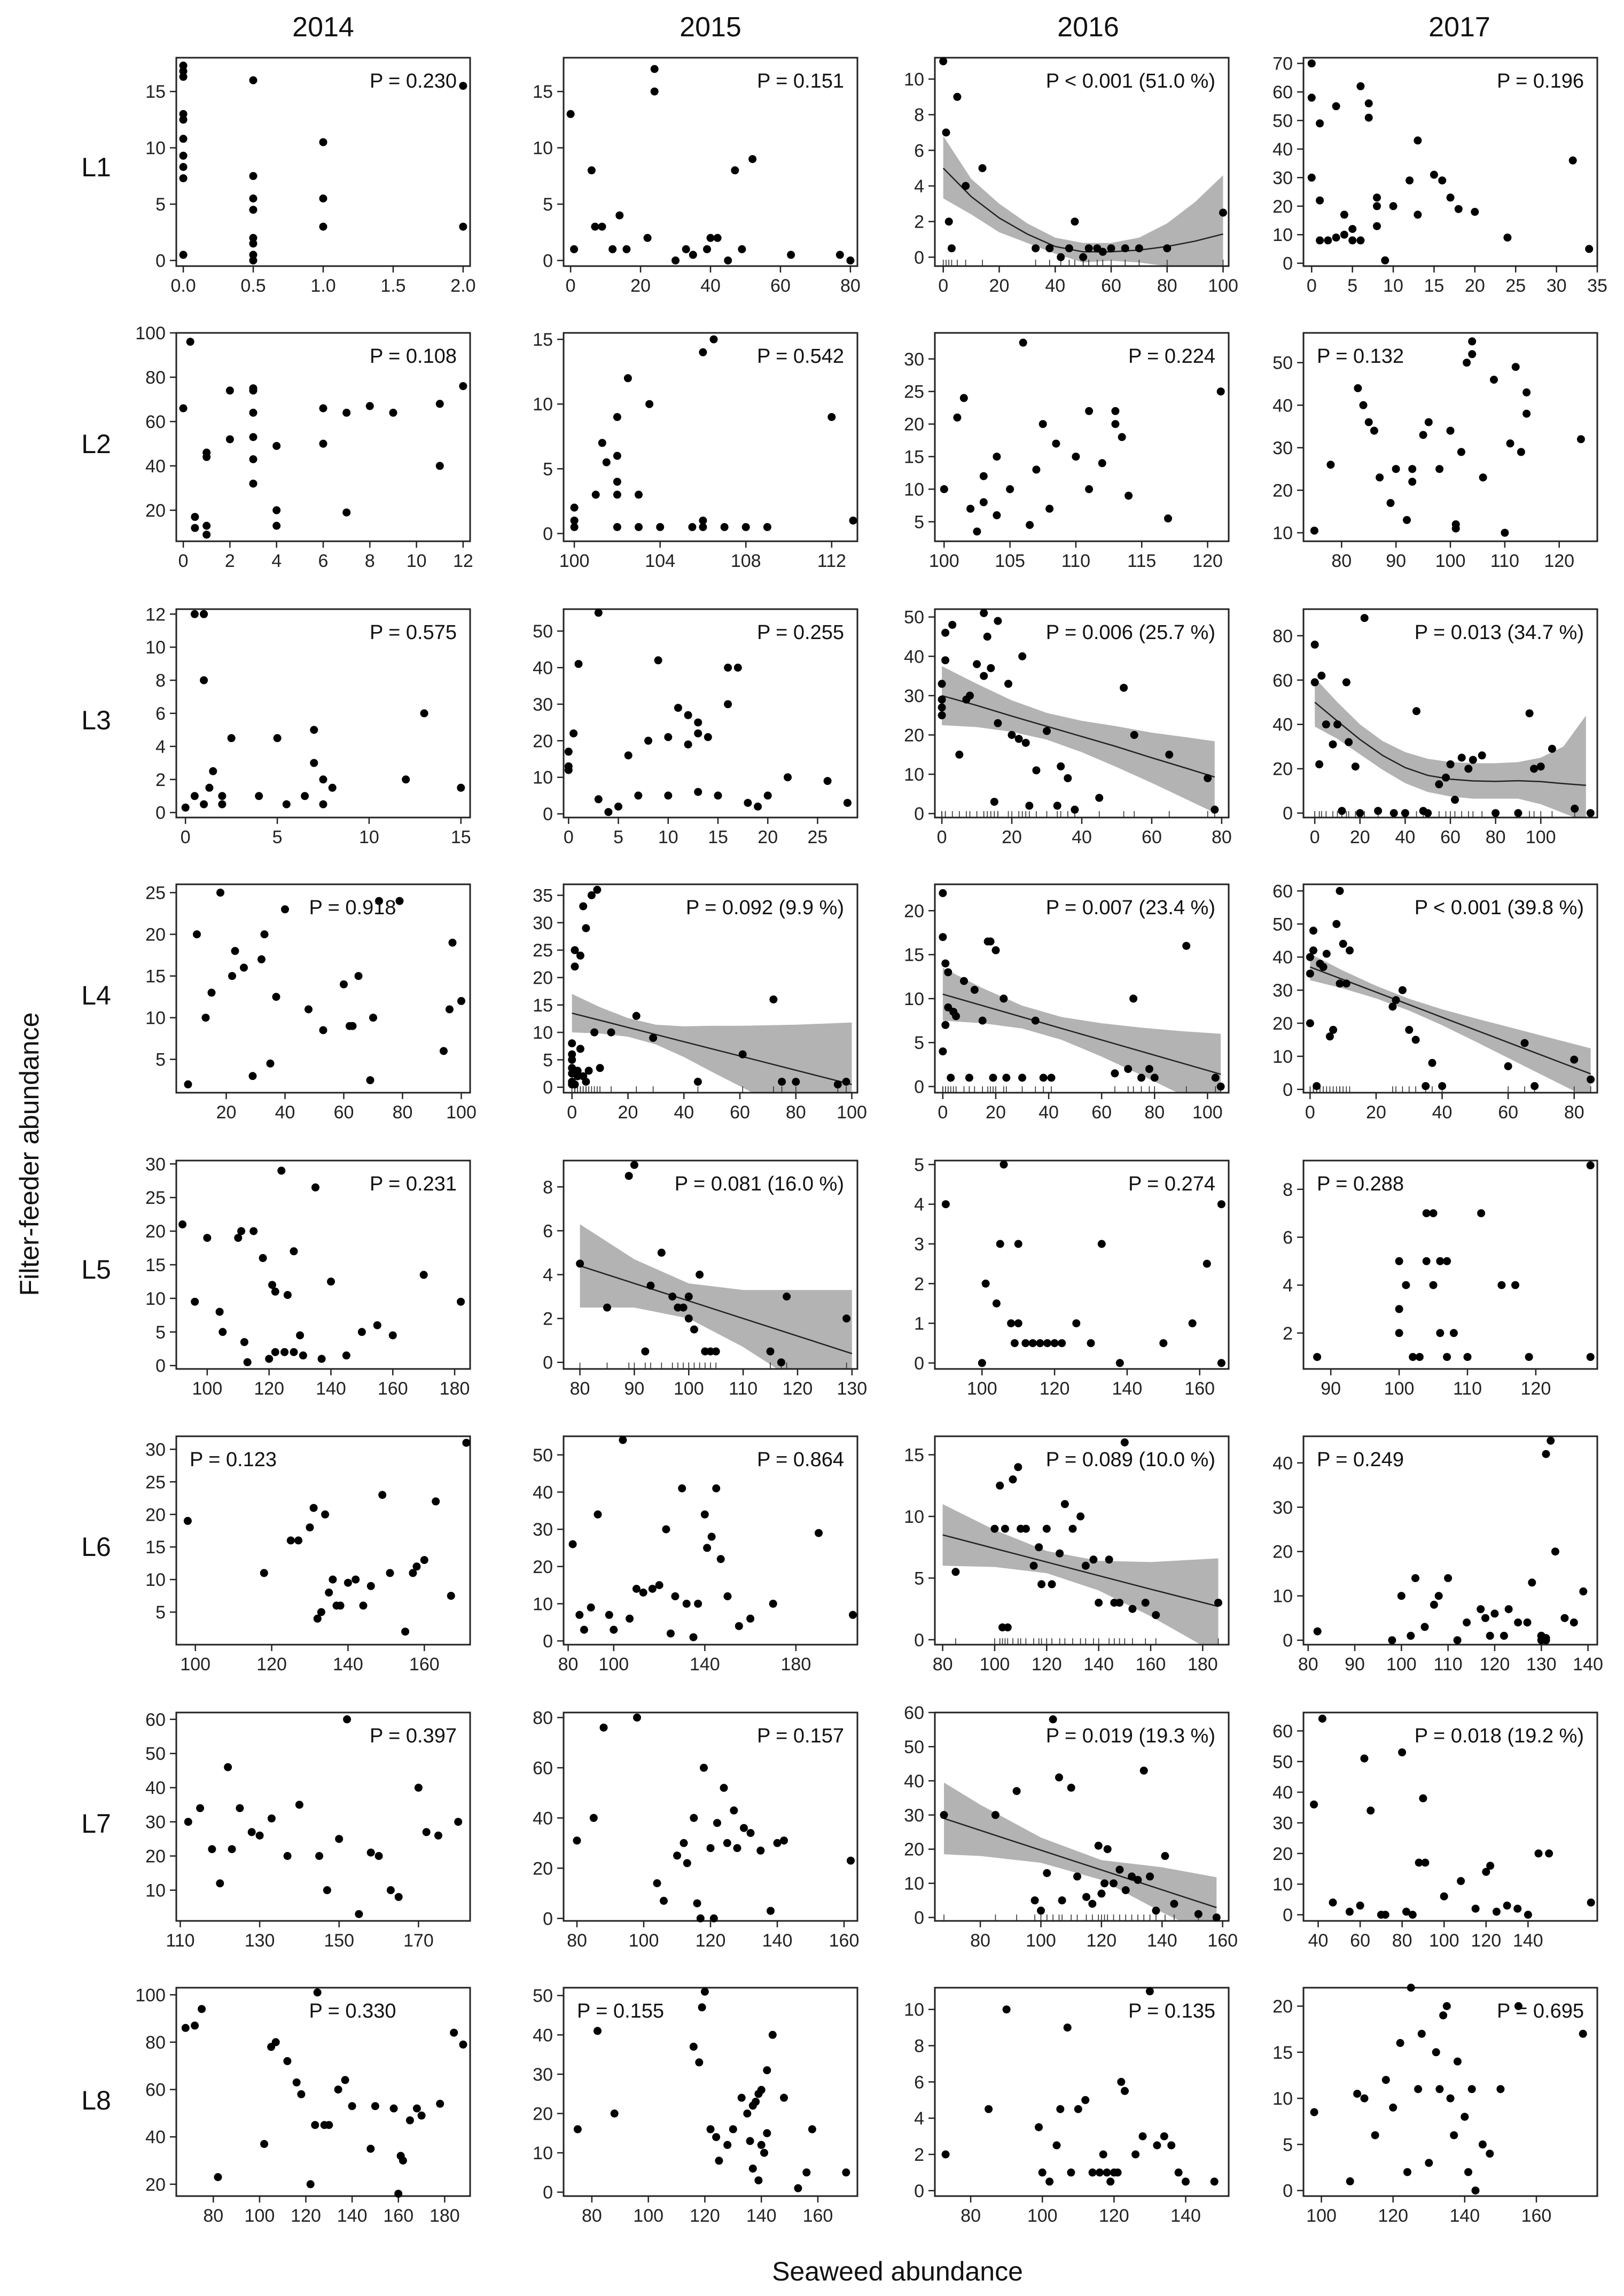 The image size is (1624, 2296). I want to click on x-tick-label-L5-2017-0: 90, so click(1331, 1389).